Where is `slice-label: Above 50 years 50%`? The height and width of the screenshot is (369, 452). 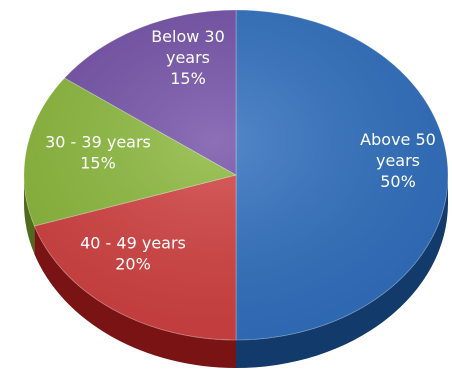 slice-label: Above 50 years 50% is located at coordinates (398, 160).